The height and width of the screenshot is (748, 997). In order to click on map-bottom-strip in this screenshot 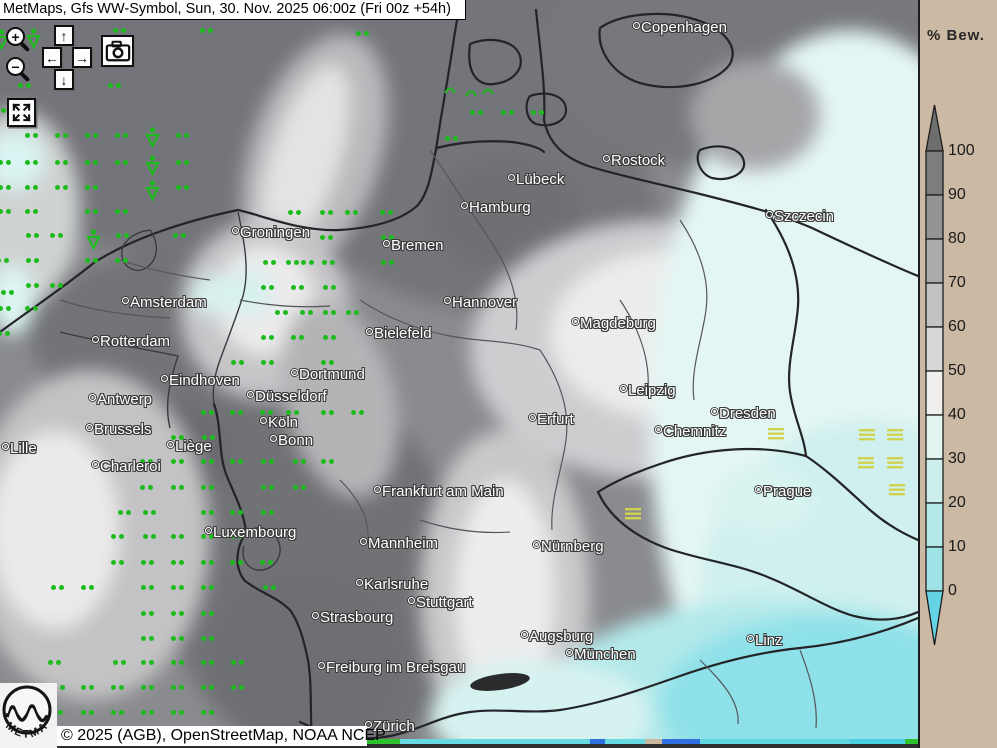, I will do `click(459, 741)`.